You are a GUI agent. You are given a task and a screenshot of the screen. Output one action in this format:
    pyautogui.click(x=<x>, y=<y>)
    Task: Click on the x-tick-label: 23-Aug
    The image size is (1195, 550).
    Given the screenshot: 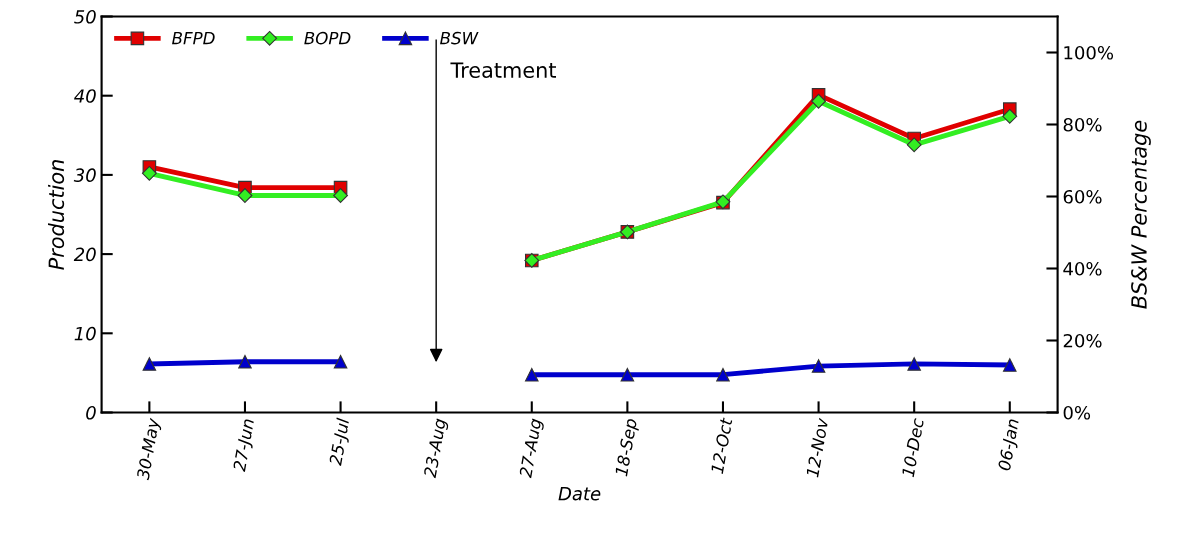 What is the action you would take?
    pyautogui.click(x=436, y=448)
    